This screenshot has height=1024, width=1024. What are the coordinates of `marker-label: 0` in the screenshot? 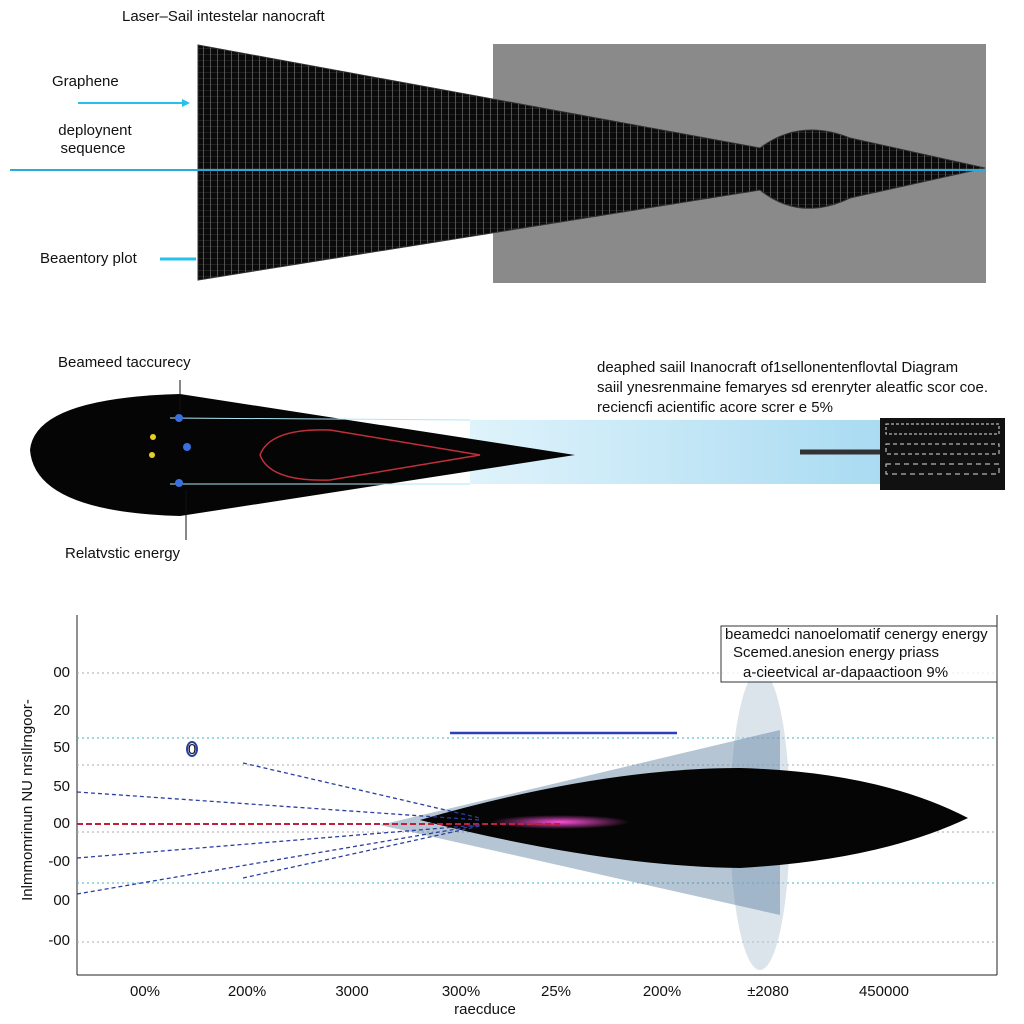 It's located at (192, 749).